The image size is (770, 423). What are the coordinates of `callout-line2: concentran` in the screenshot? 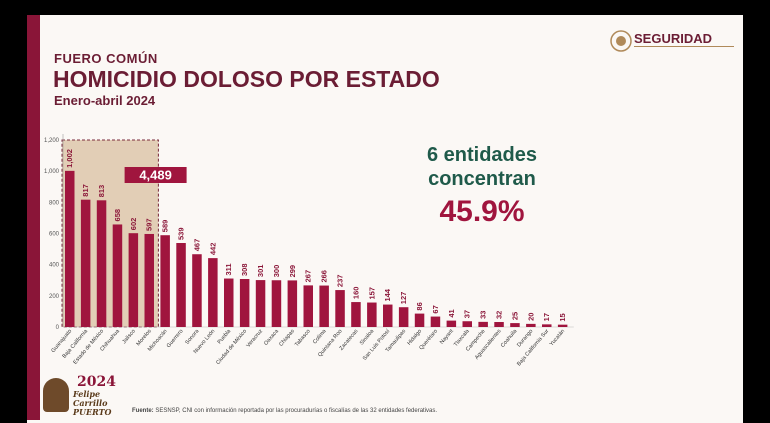 It's located at (482, 179).